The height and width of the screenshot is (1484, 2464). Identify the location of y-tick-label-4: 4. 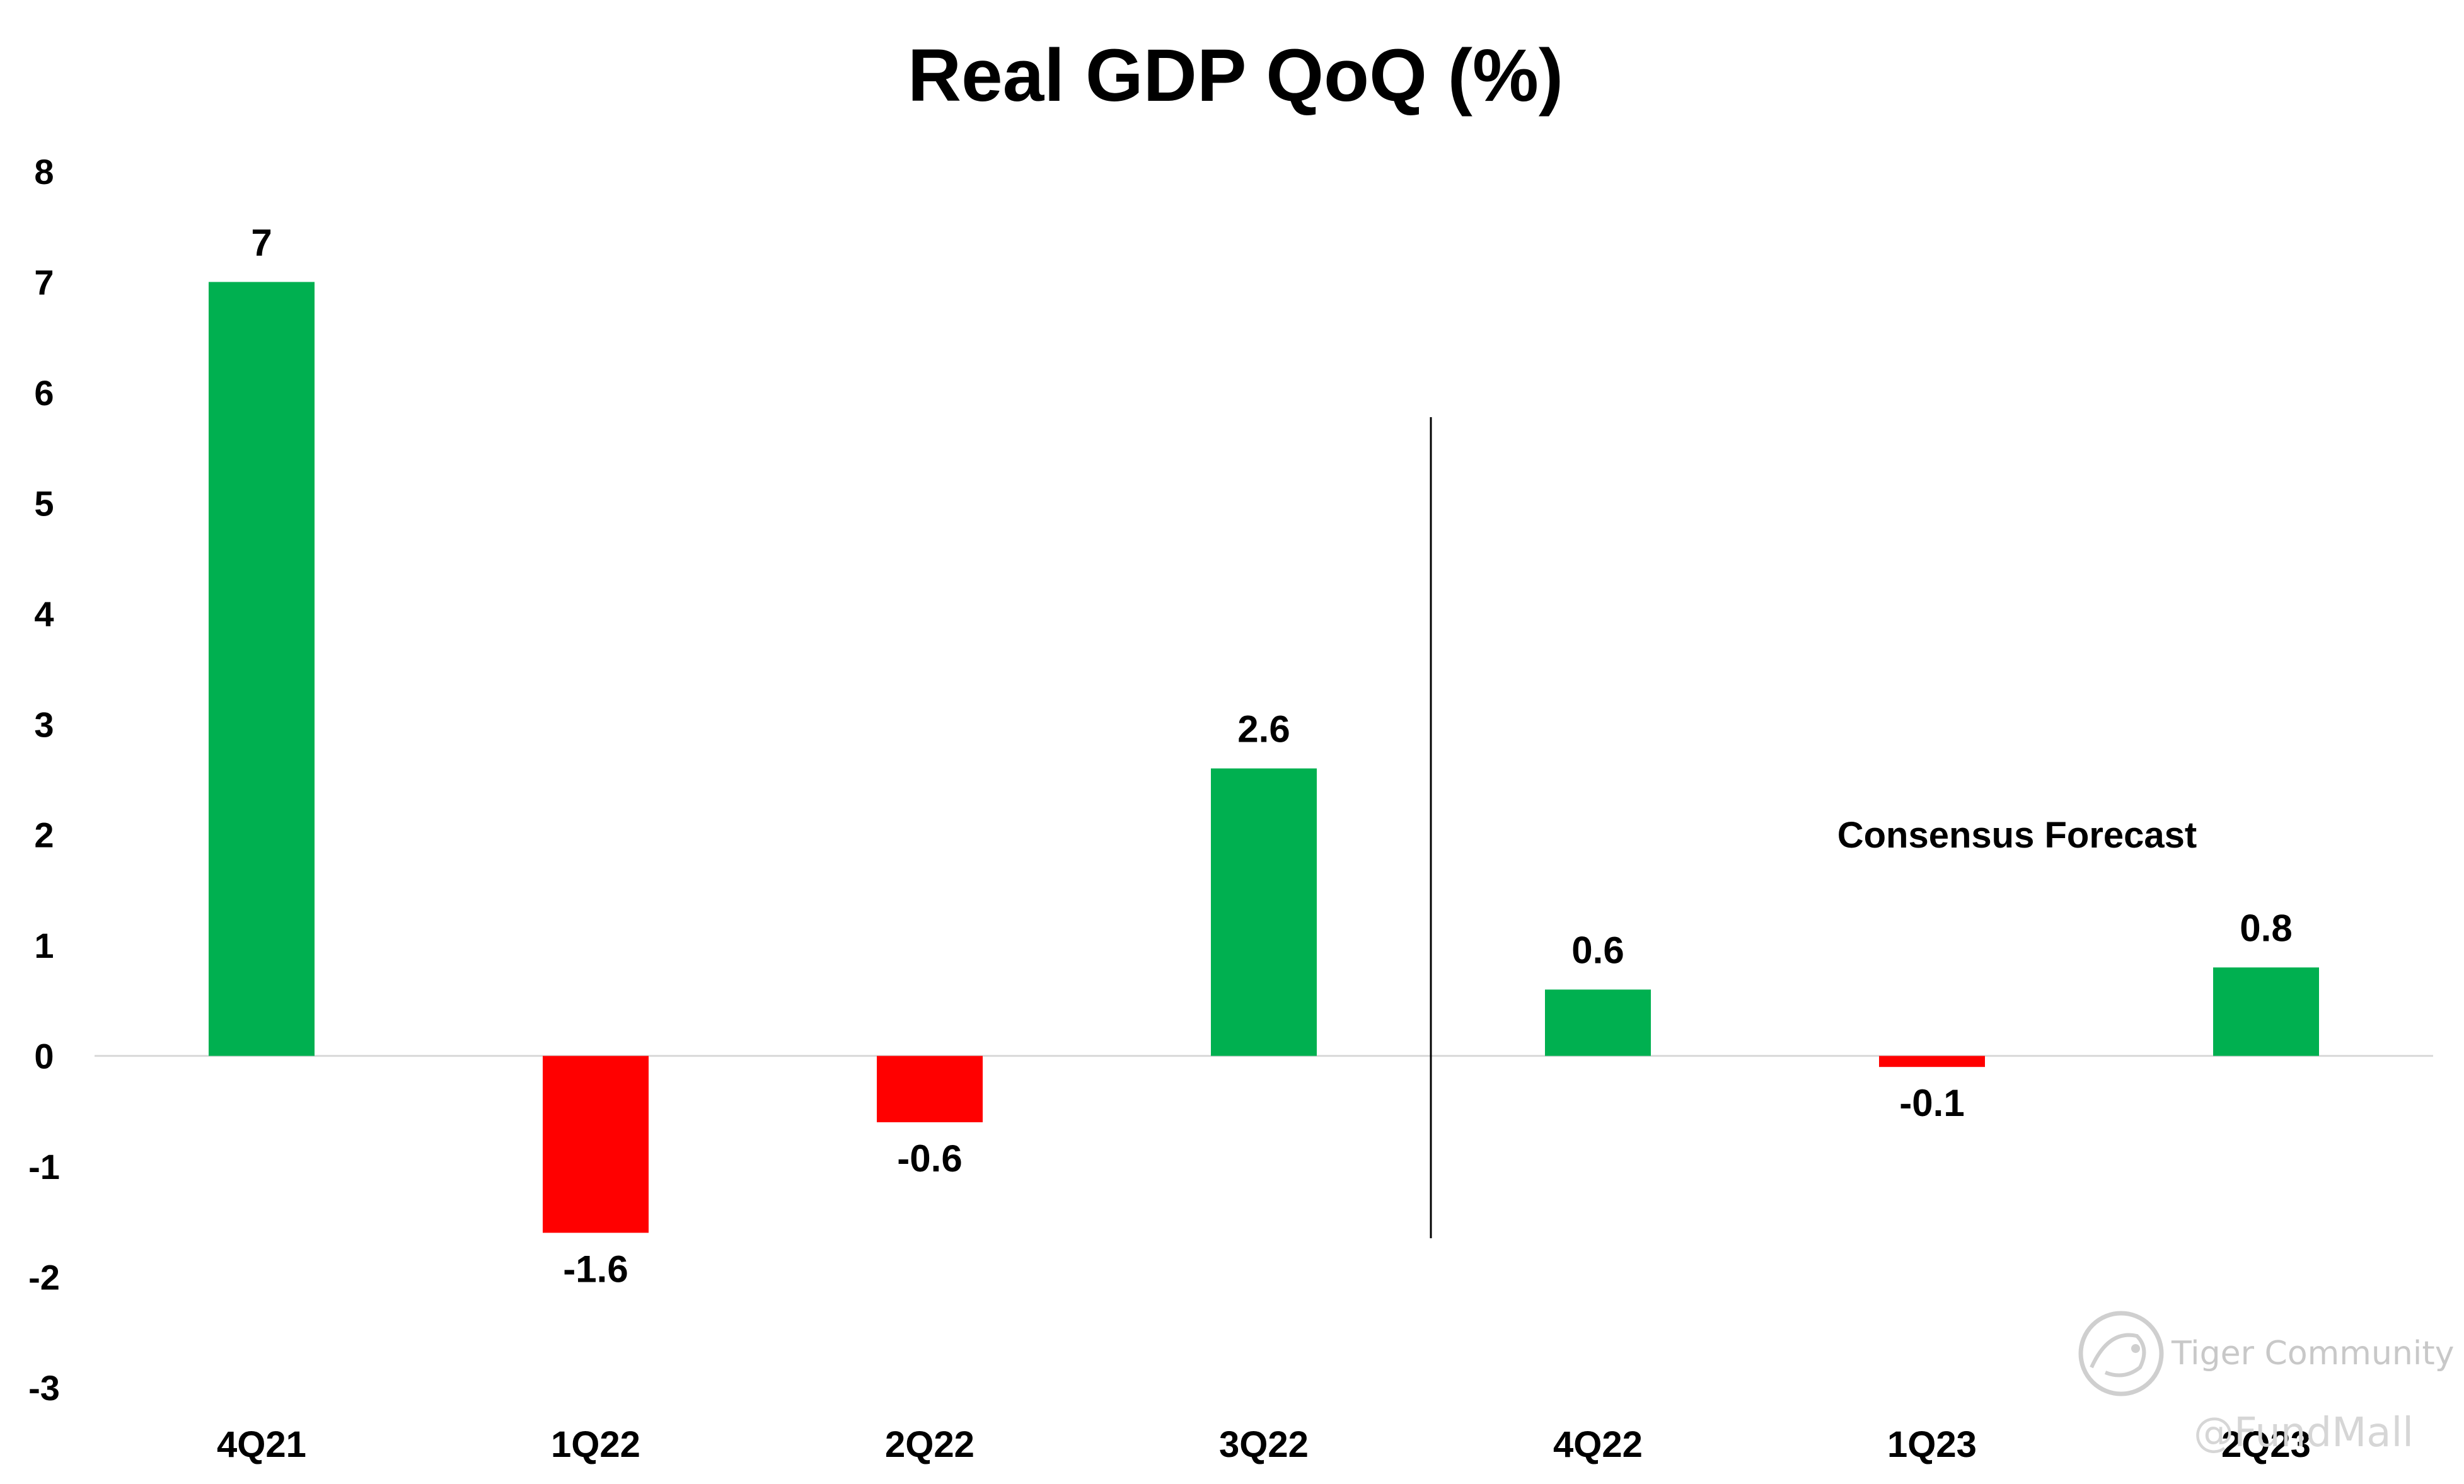
(44, 614).